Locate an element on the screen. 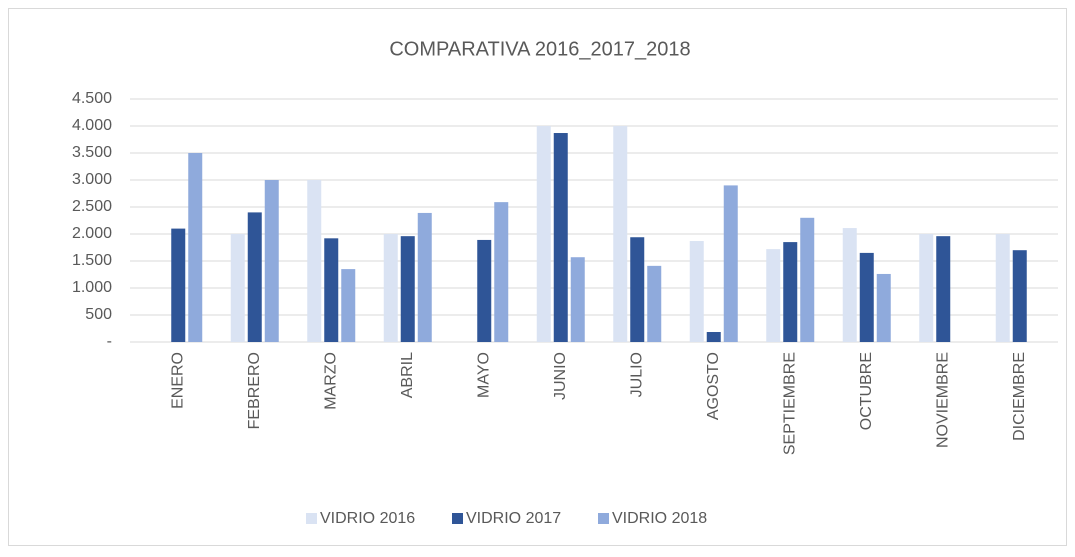 The image size is (1075, 557). y-tick-label: 500 is located at coordinates (98, 314).